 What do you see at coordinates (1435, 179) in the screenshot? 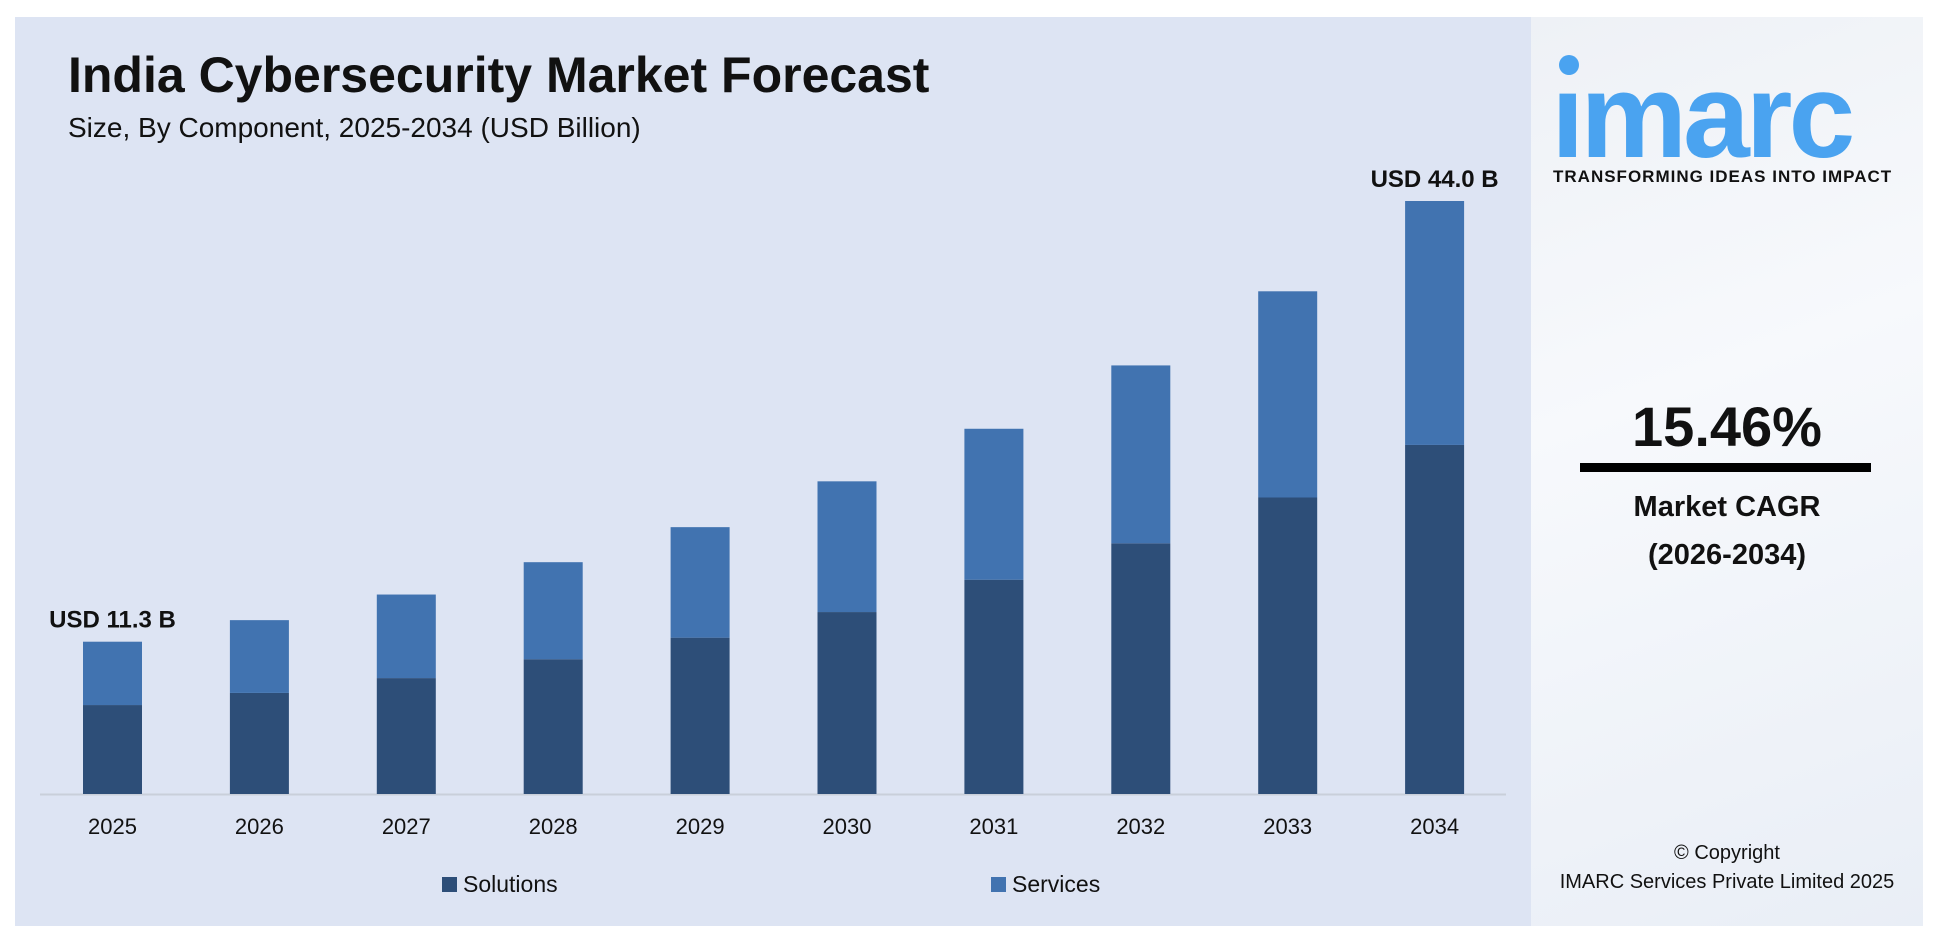
I see `data-label-2034: USD 44.0 B` at bounding box center [1435, 179].